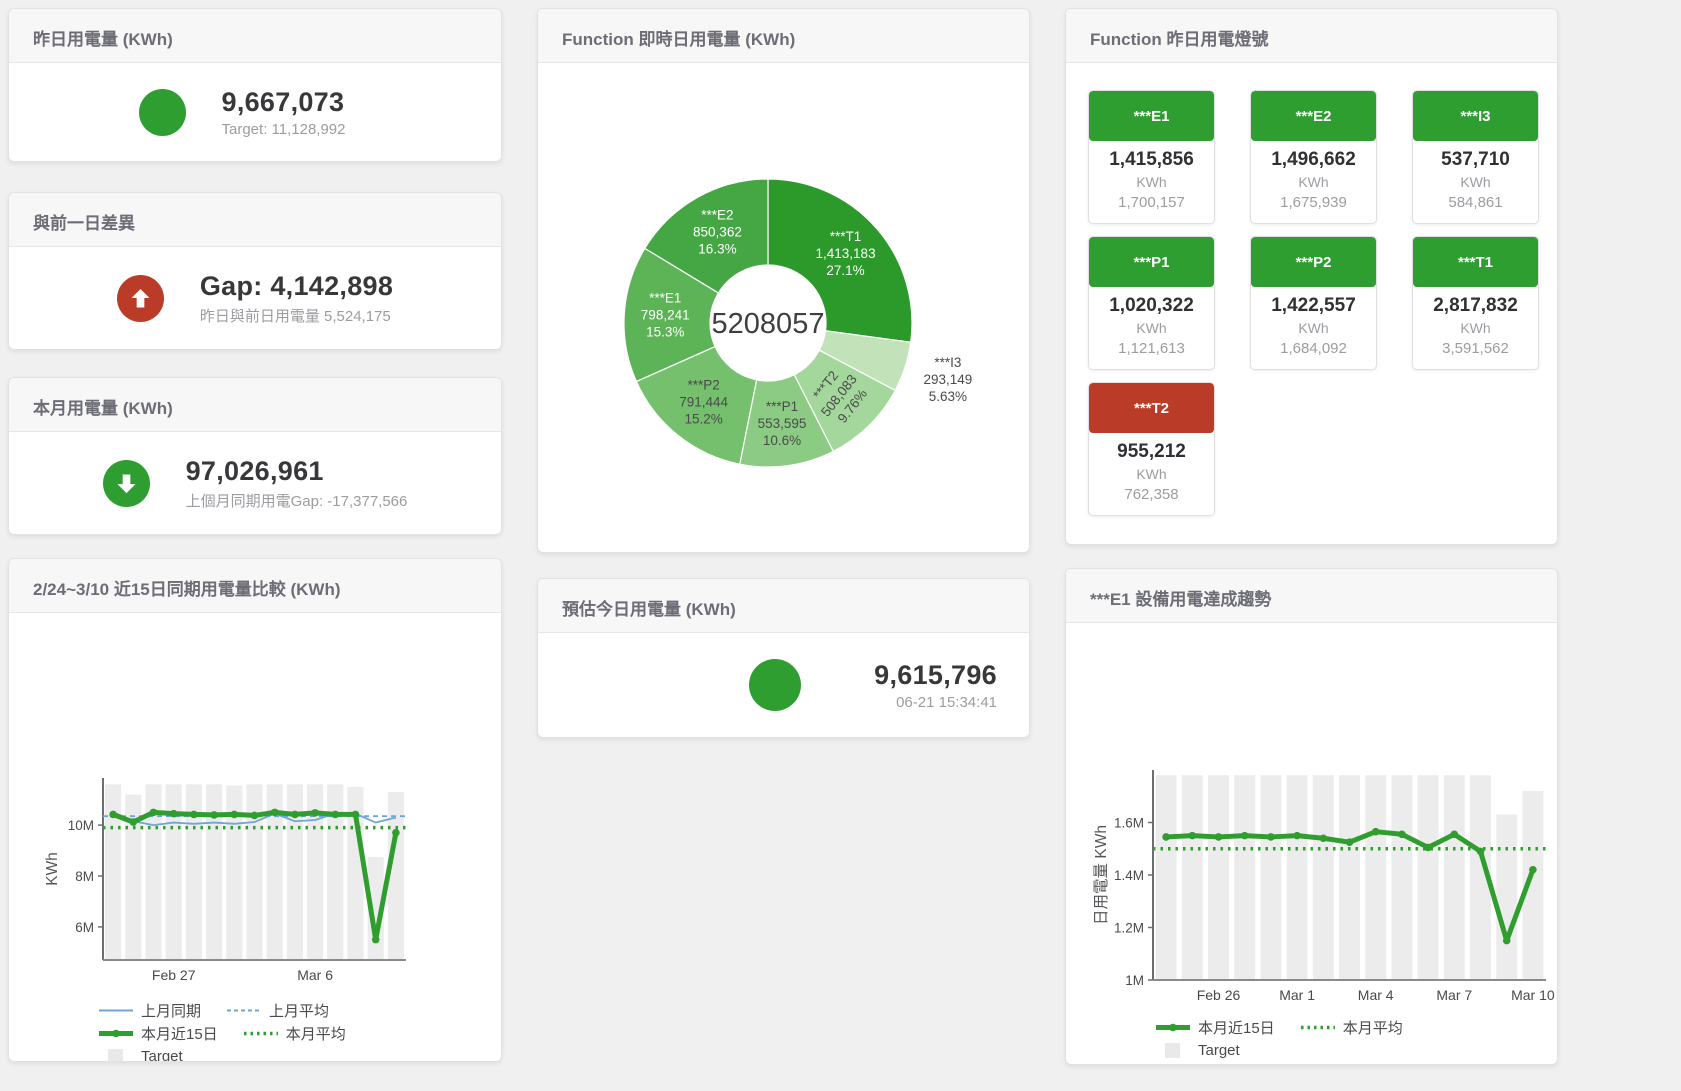 This screenshot has height=1091, width=1681. I want to click on card-yesterday-usage: 昨日用電量 (KWh) 9,667,073 Target: 11,128,992, so click(255, 85).